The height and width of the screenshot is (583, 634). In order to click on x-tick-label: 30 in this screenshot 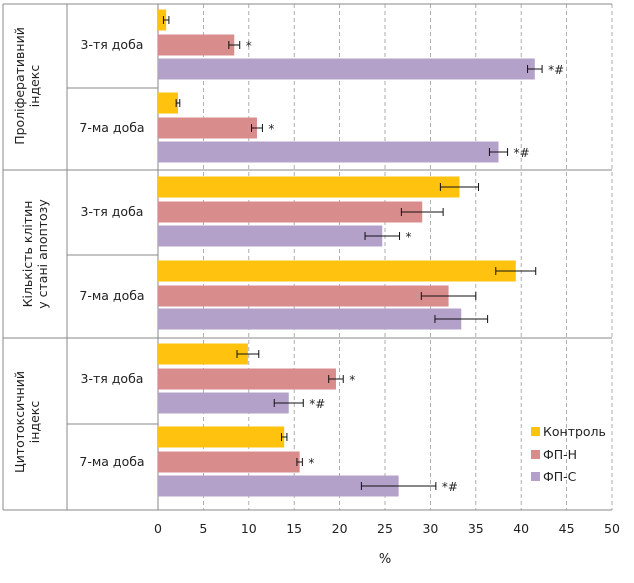, I will do `click(430, 528)`.